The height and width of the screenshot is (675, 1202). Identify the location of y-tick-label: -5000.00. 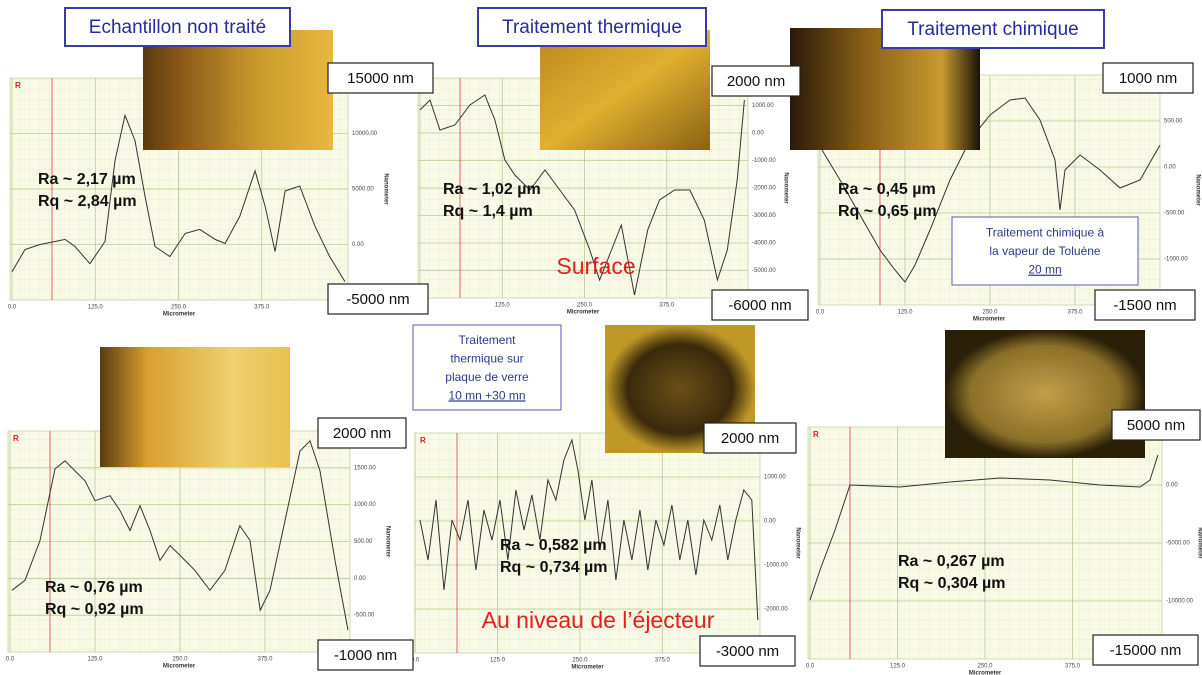
(1178, 544).